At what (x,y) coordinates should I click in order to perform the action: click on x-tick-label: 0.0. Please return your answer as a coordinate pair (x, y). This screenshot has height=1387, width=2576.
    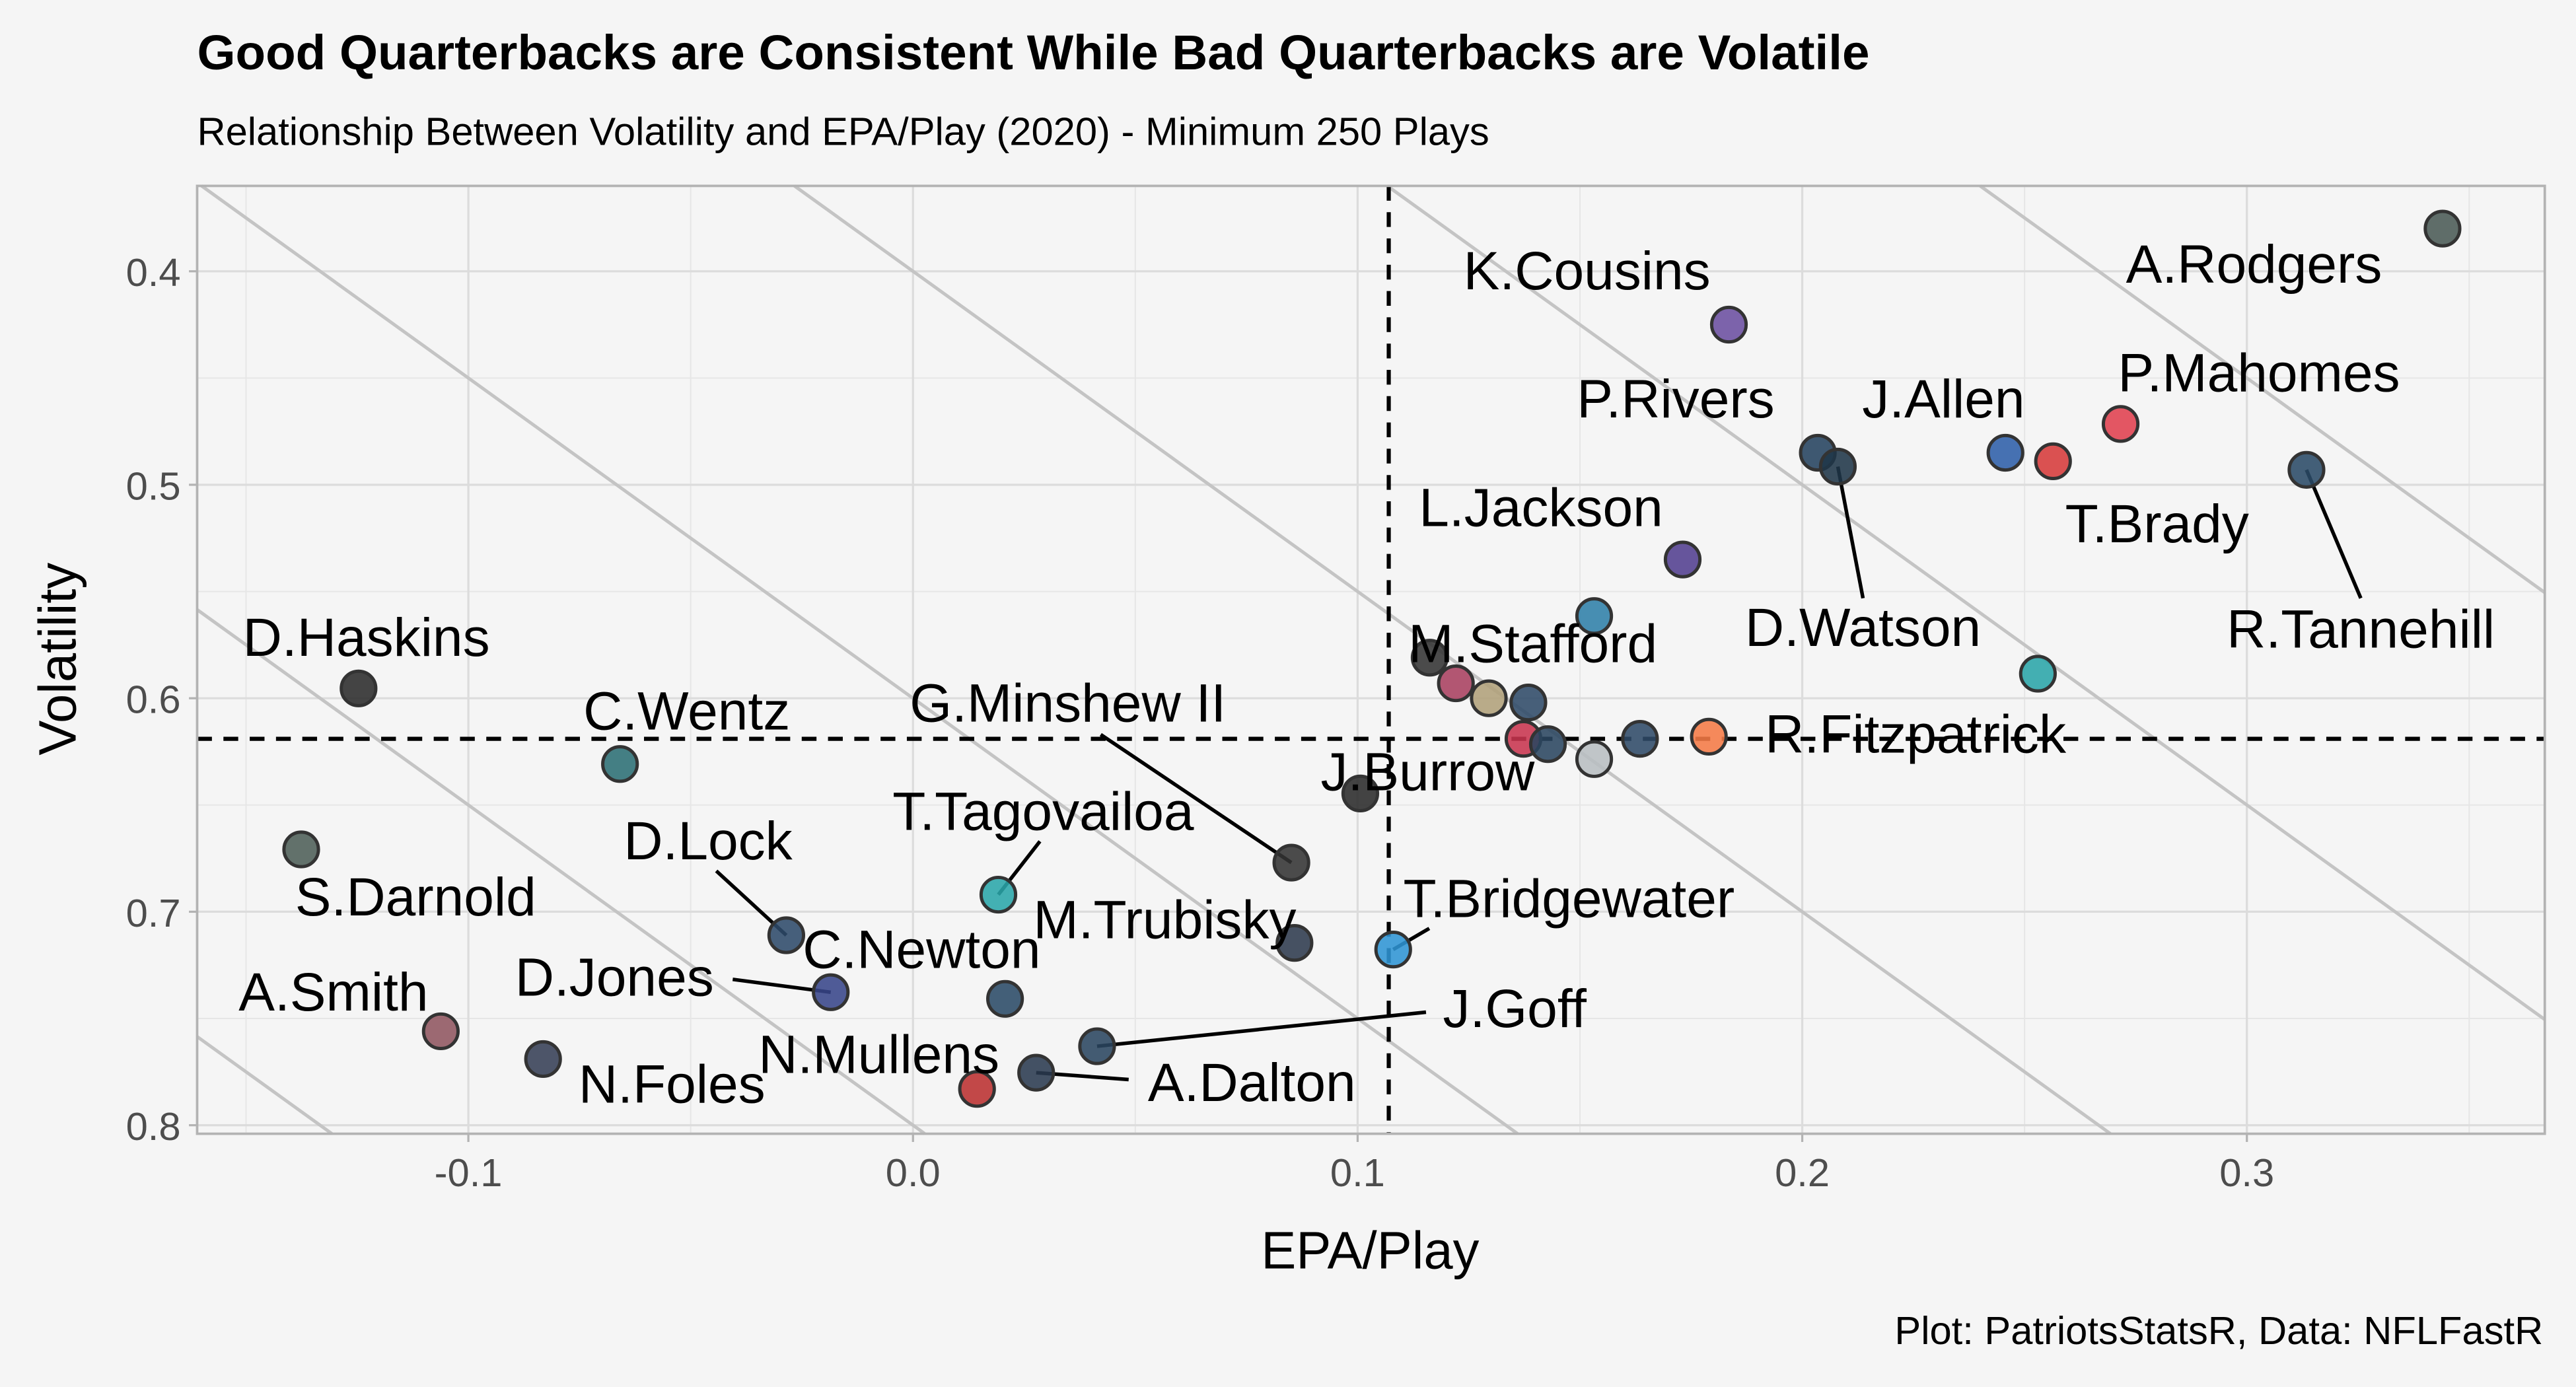
    Looking at the image, I should click on (913, 1173).